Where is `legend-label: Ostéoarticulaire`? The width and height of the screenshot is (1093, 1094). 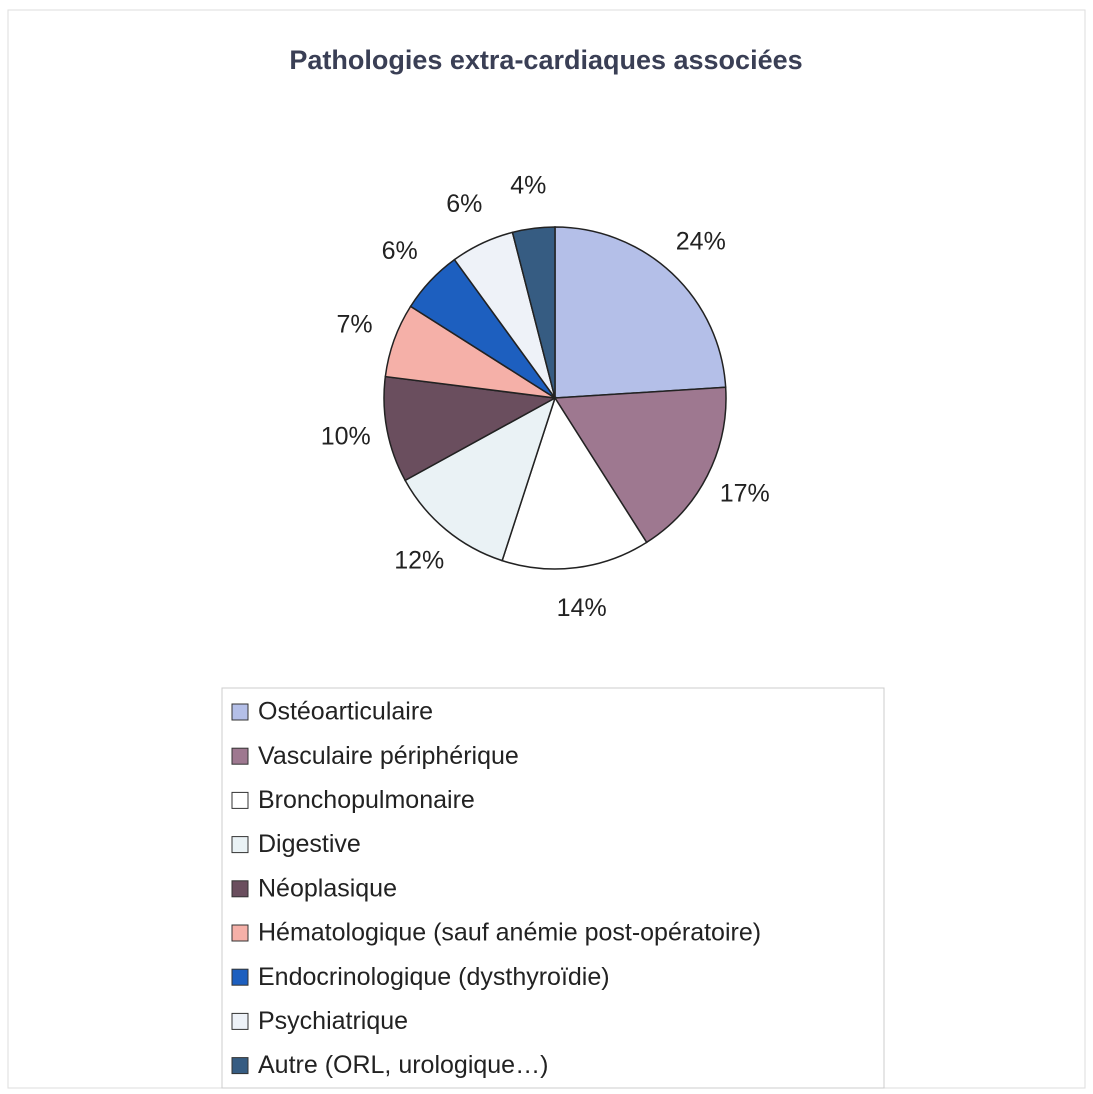 legend-label: Ostéoarticulaire is located at coordinates (345, 712).